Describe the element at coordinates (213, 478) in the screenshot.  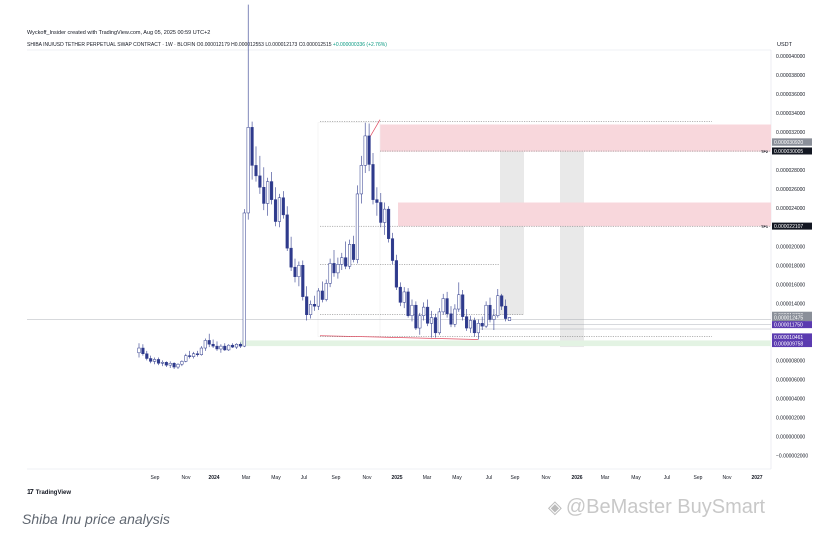
I see `x-tick-label: 2024` at that location.